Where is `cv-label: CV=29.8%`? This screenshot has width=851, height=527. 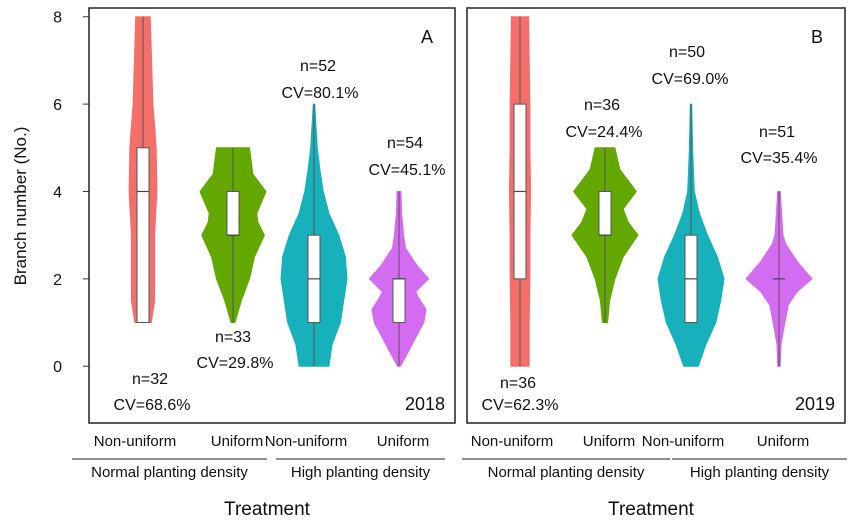 cv-label: CV=29.8% is located at coordinates (235, 363).